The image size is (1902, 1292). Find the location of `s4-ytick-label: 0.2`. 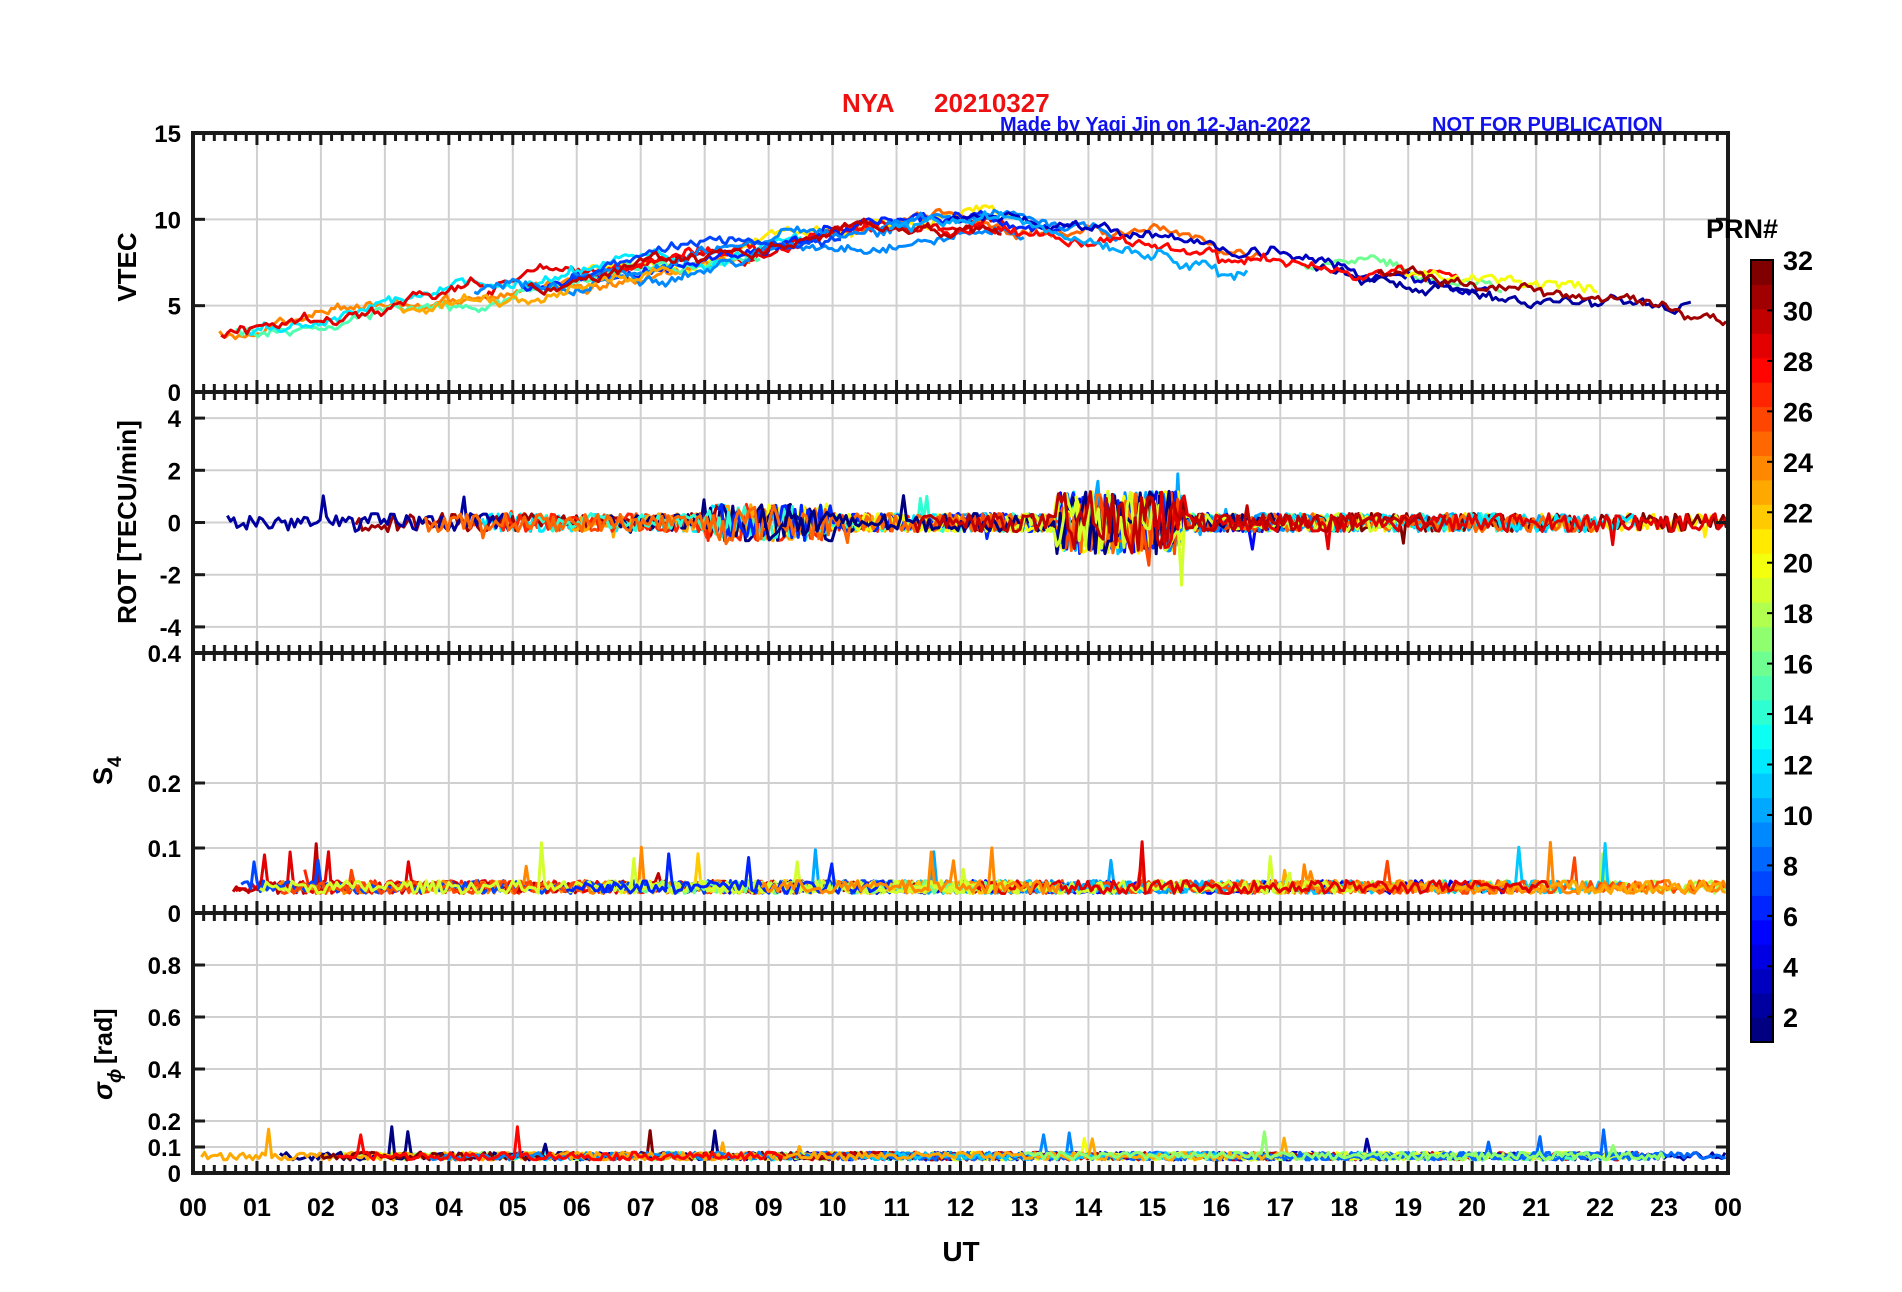

s4-ytick-label: 0.2 is located at coordinates (164, 784).